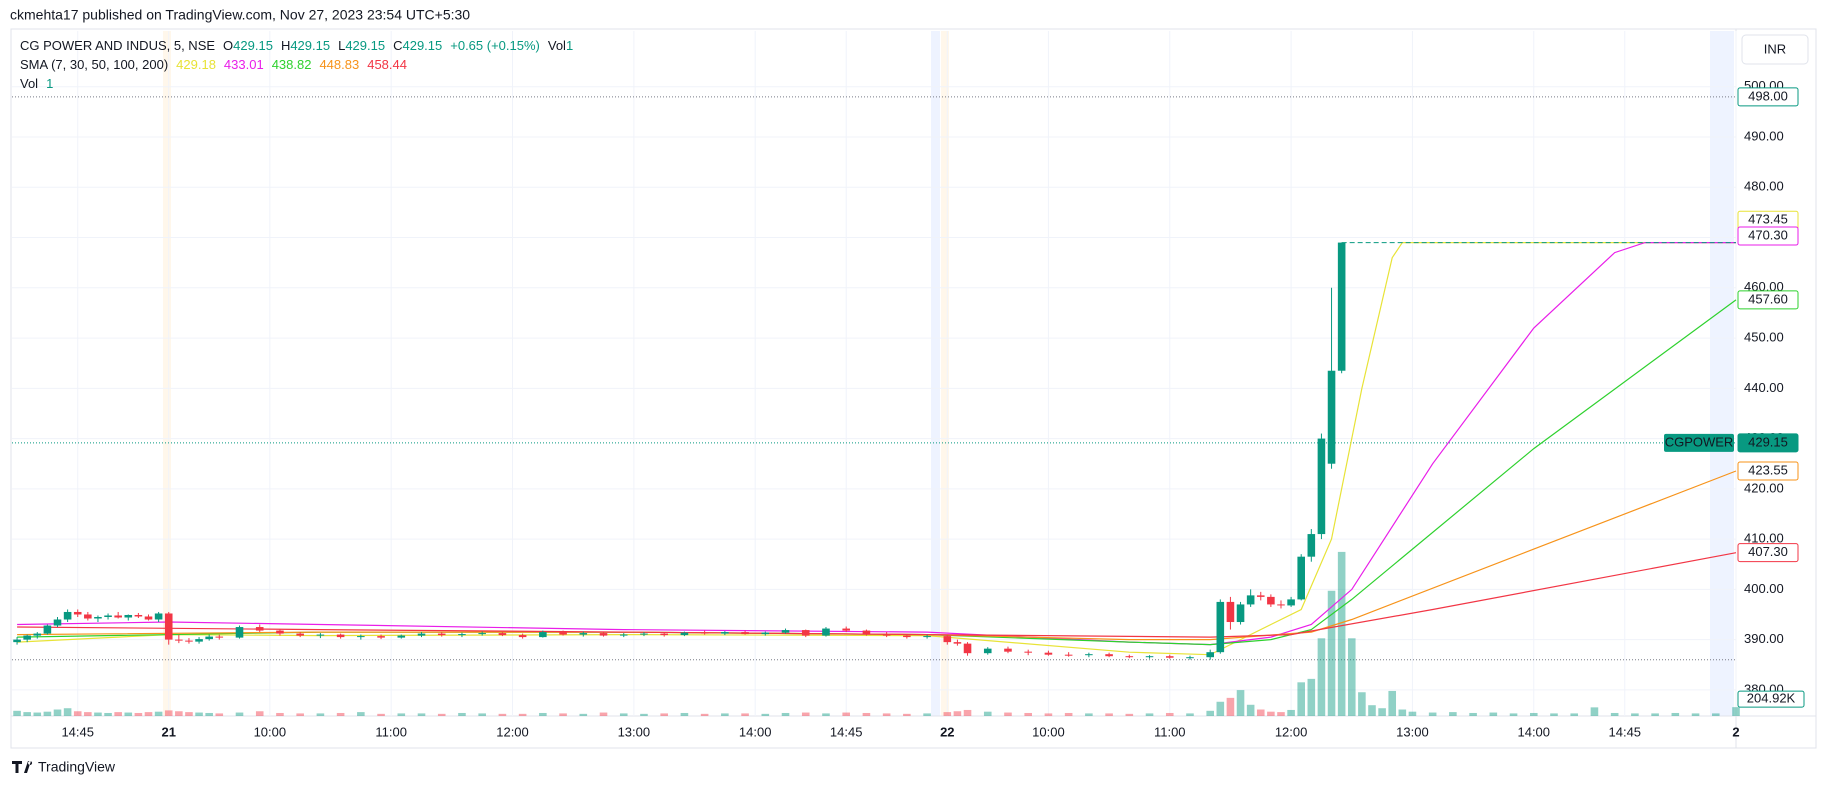  I want to click on x-tick-label: 21, so click(168, 731).